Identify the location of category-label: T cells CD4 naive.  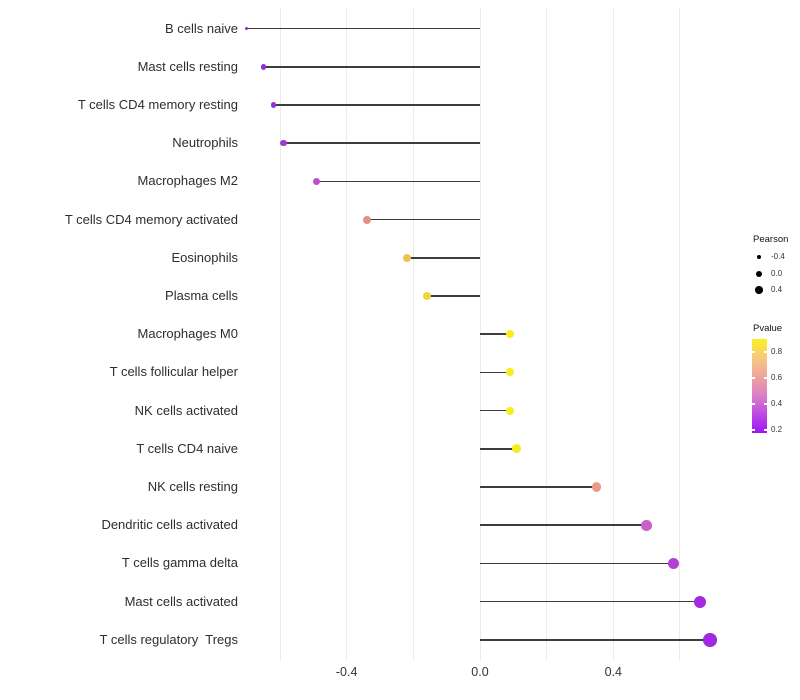
(187, 448).